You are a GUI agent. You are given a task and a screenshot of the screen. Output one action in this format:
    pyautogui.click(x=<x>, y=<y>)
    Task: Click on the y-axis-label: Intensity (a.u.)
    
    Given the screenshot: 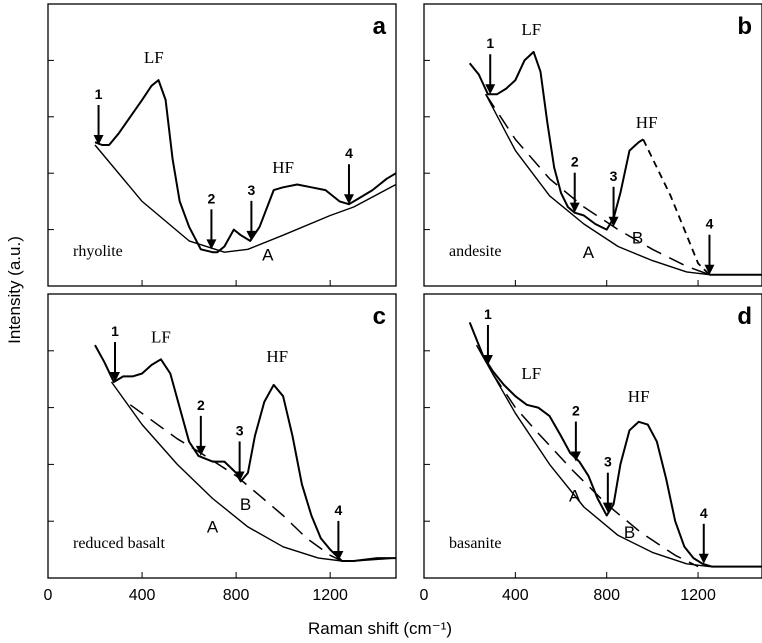 What is the action you would take?
    pyautogui.click(x=14, y=290)
    